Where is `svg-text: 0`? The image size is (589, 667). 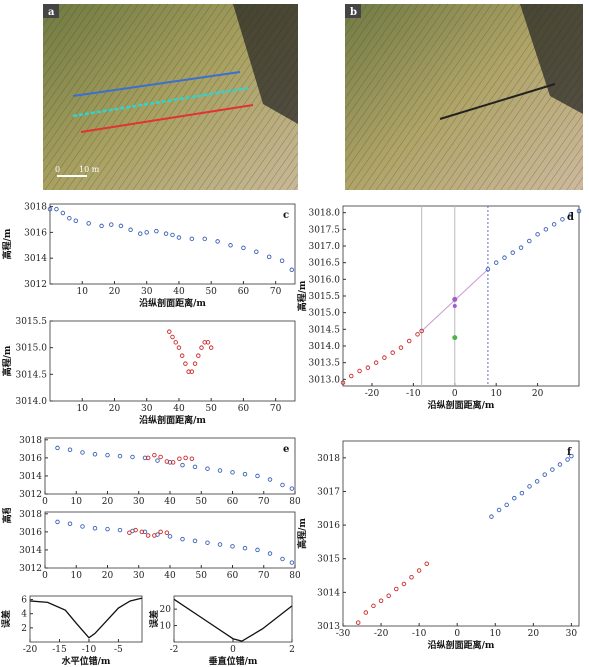 svg-text: 0 is located at coordinates (57, 169).